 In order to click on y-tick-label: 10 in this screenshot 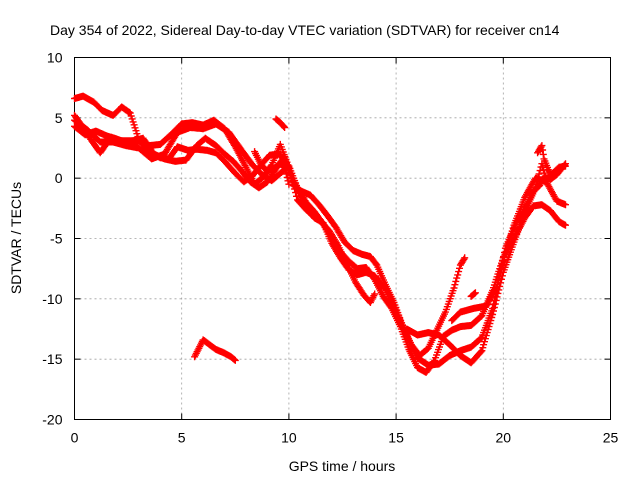, I will do `click(55, 58)`.